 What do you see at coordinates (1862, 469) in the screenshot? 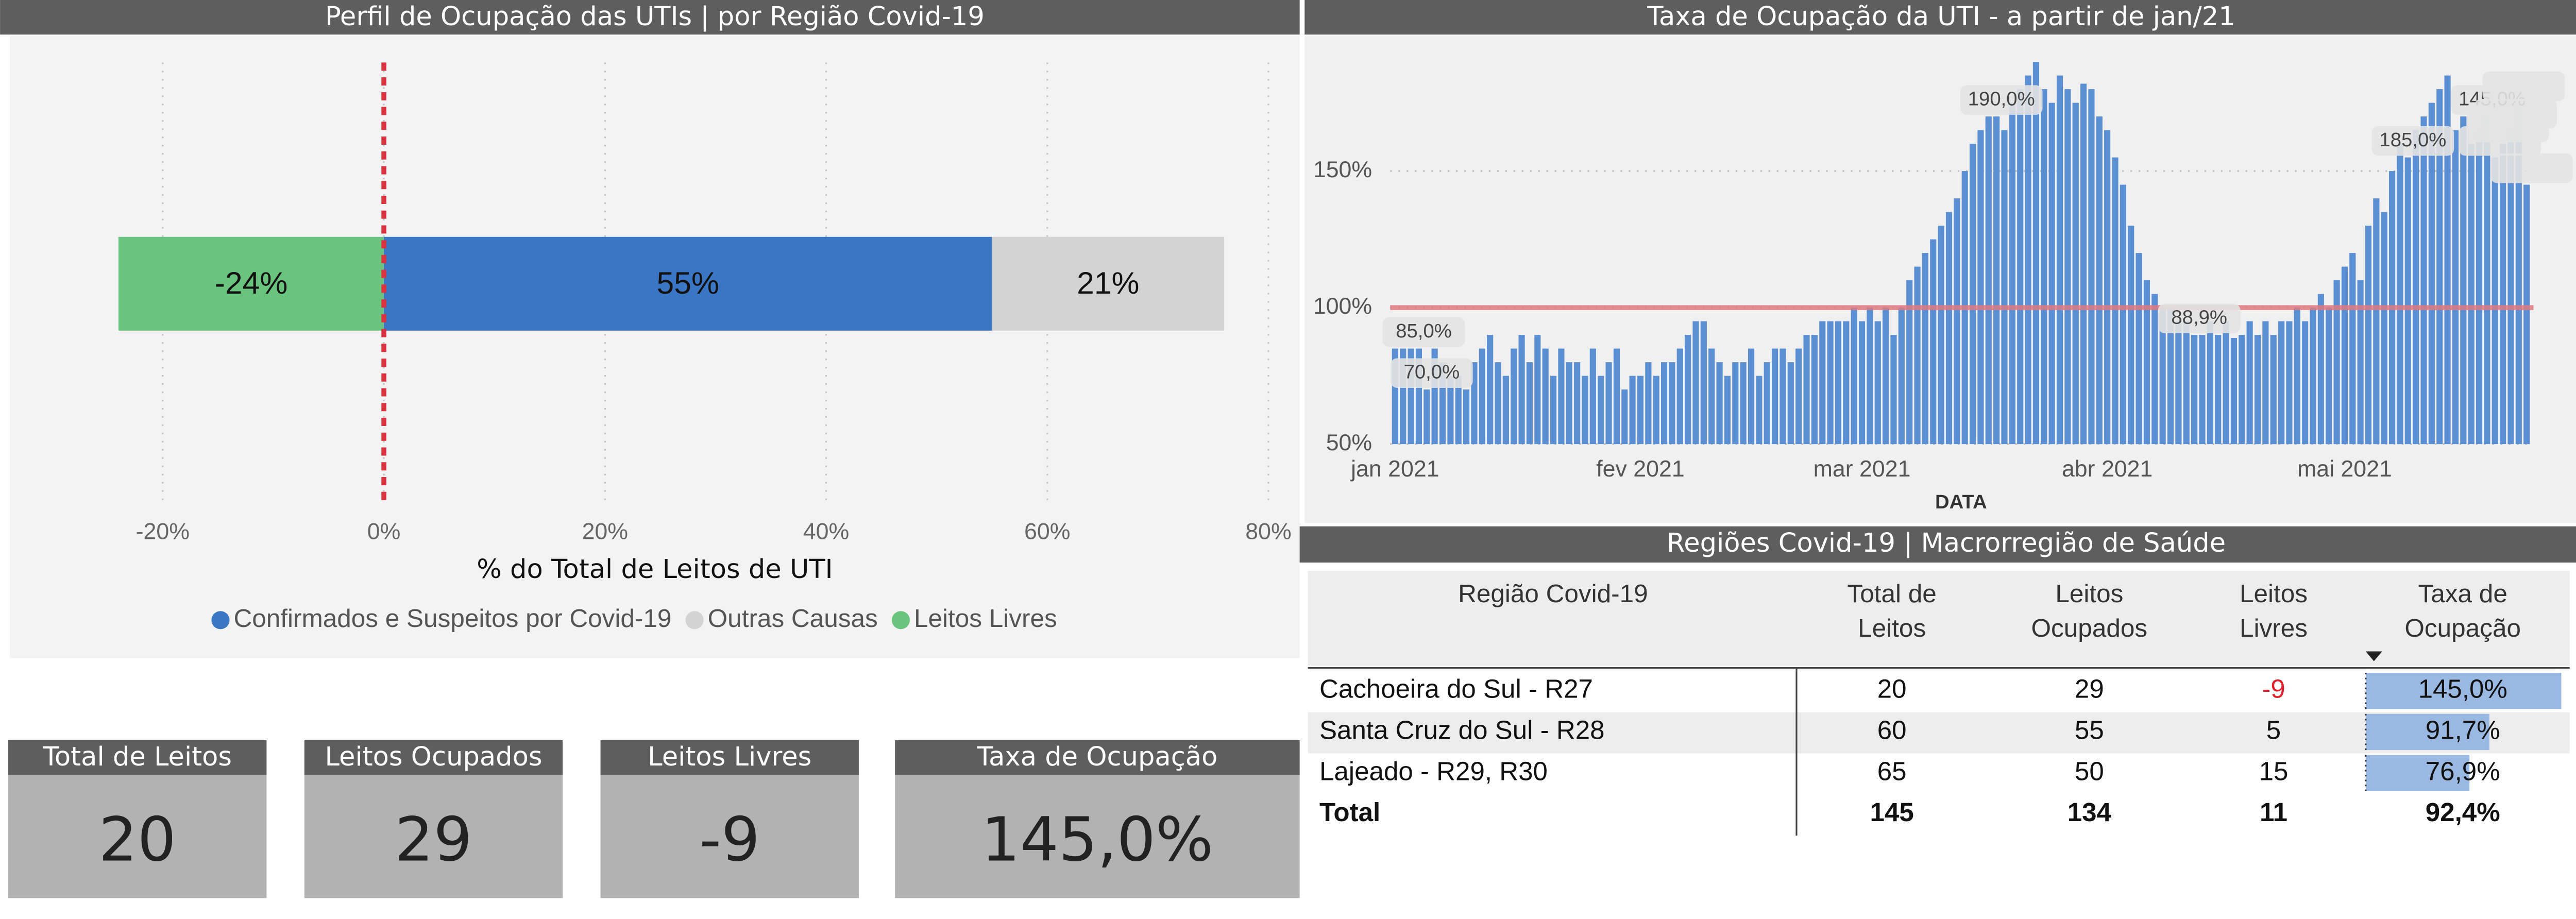
I see `x-tick-label: mar 2021` at bounding box center [1862, 469].